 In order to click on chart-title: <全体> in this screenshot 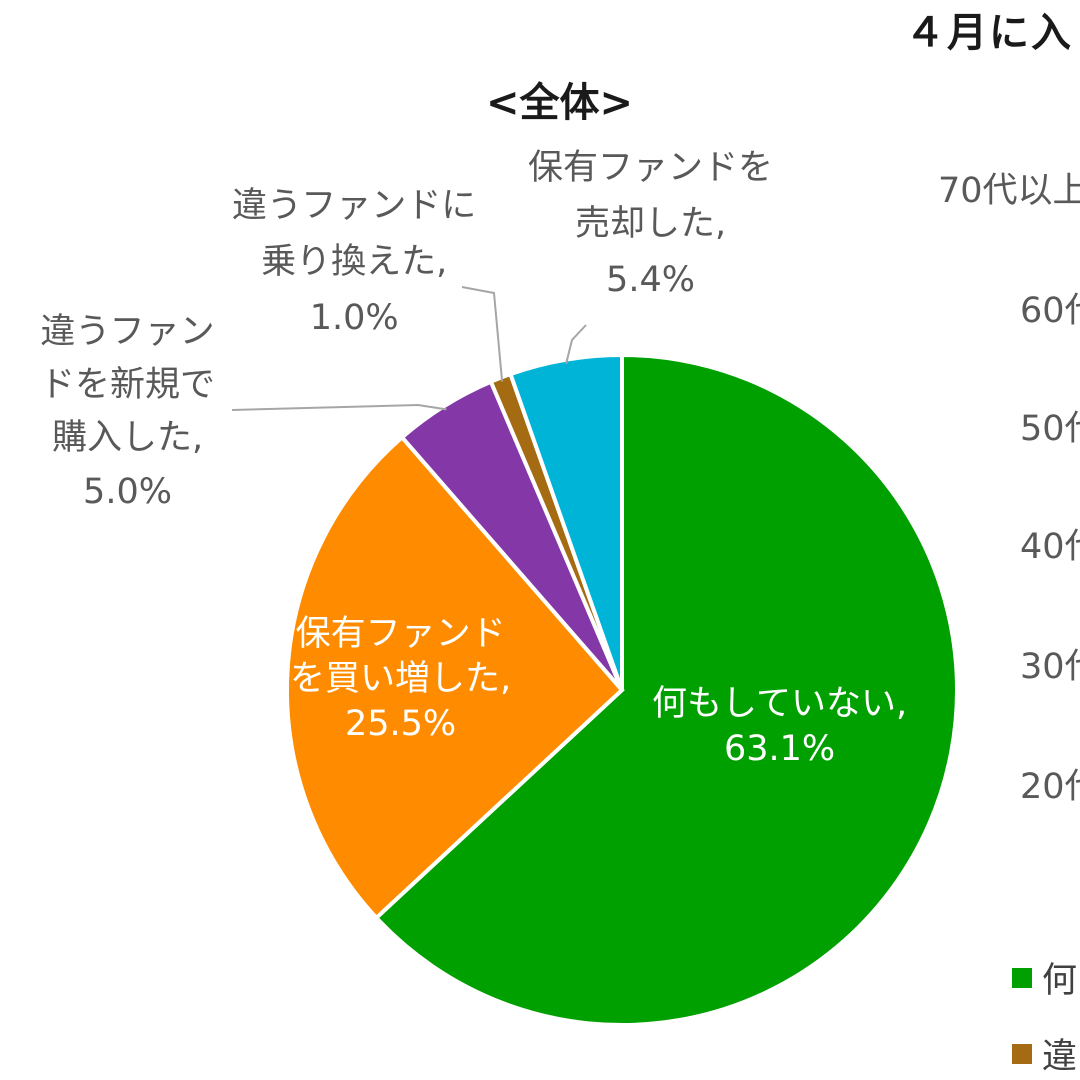, I will do `click(560, 103)`.